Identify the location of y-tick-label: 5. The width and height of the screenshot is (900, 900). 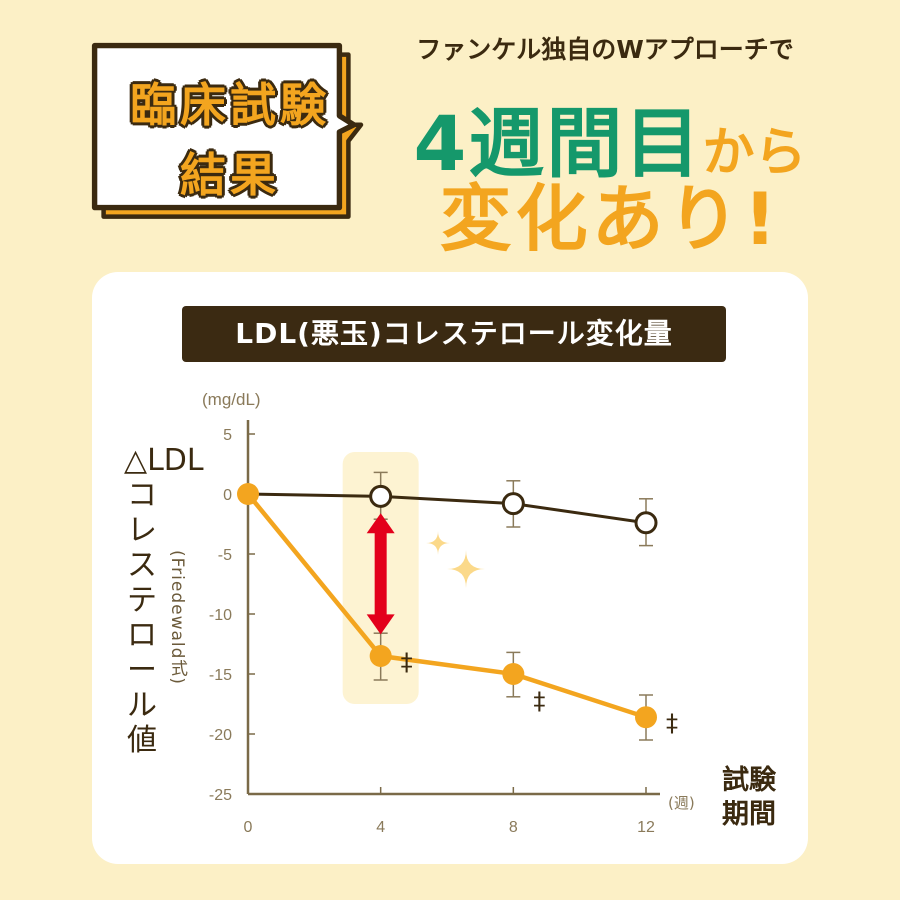
(227, 435).